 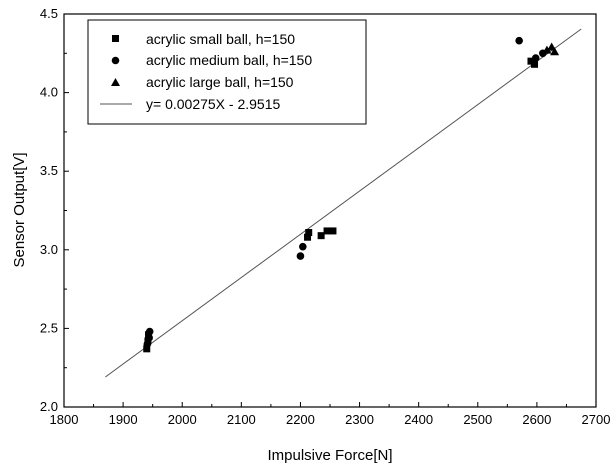 What do you see at coordinates (115, 38) in the screenshot?
I see `legend-square-marker` at bounding box center [115, 38].